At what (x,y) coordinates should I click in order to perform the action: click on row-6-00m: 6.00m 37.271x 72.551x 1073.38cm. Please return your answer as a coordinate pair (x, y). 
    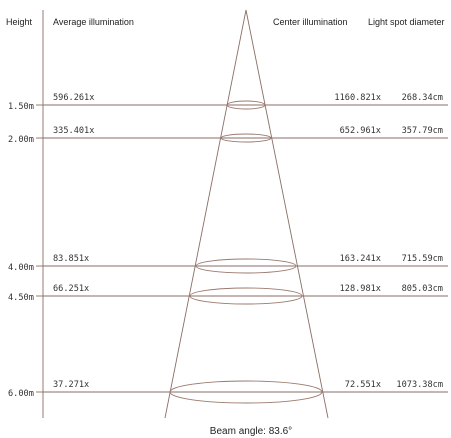
    Looking at the image, I should click on (228, 392).